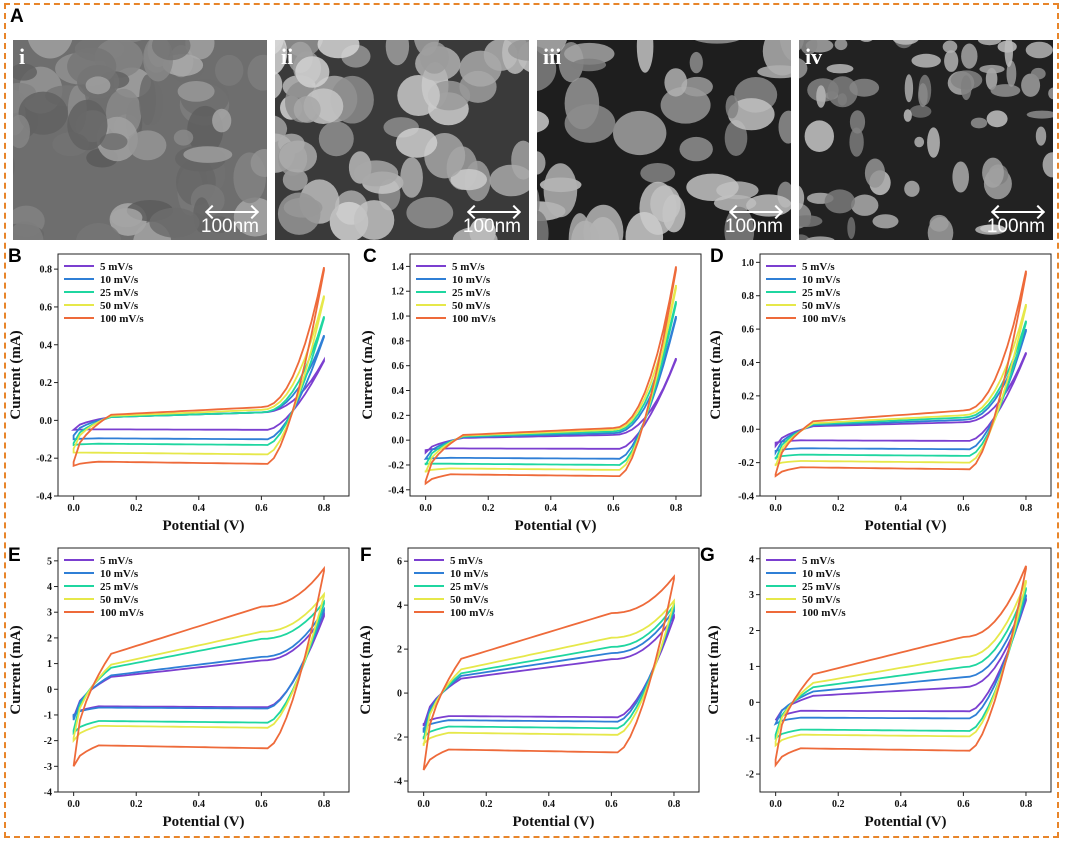 Image resolution: width=1065 pixels, height=843 pixels. What do you see at coordinates (399, 562) in the screenshot?
I see `y-tick-label: 6` at bounding box center [399, 562].